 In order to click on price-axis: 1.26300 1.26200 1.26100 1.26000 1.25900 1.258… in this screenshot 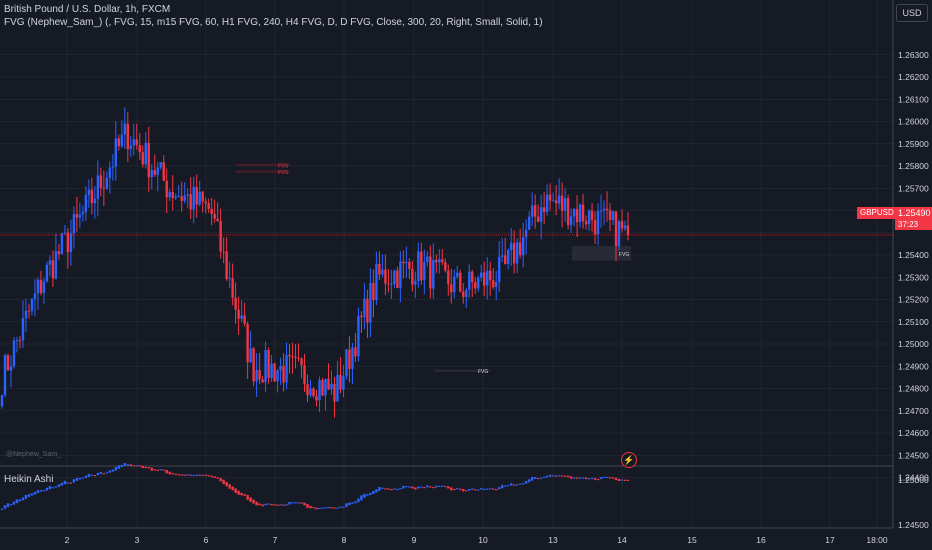, I will do `click(913, 290)`.